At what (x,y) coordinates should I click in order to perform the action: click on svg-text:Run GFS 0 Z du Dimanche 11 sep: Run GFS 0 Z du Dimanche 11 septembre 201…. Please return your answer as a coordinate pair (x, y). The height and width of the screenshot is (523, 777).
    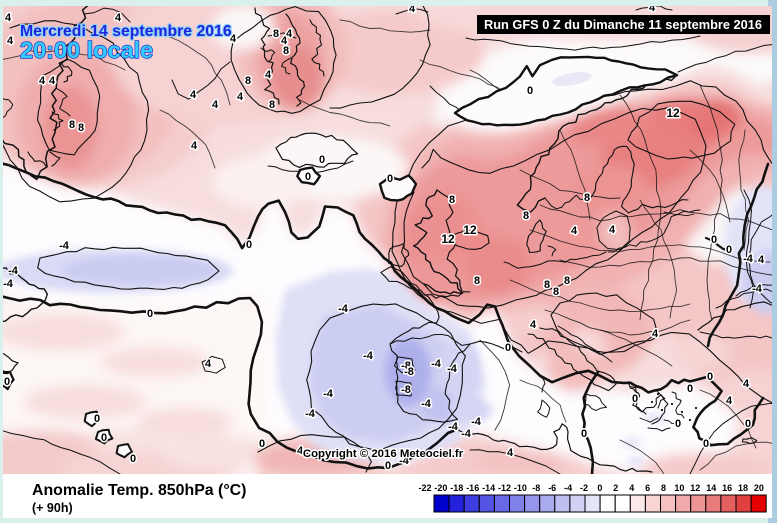
    Looking at the image, I should click on (623, 24).